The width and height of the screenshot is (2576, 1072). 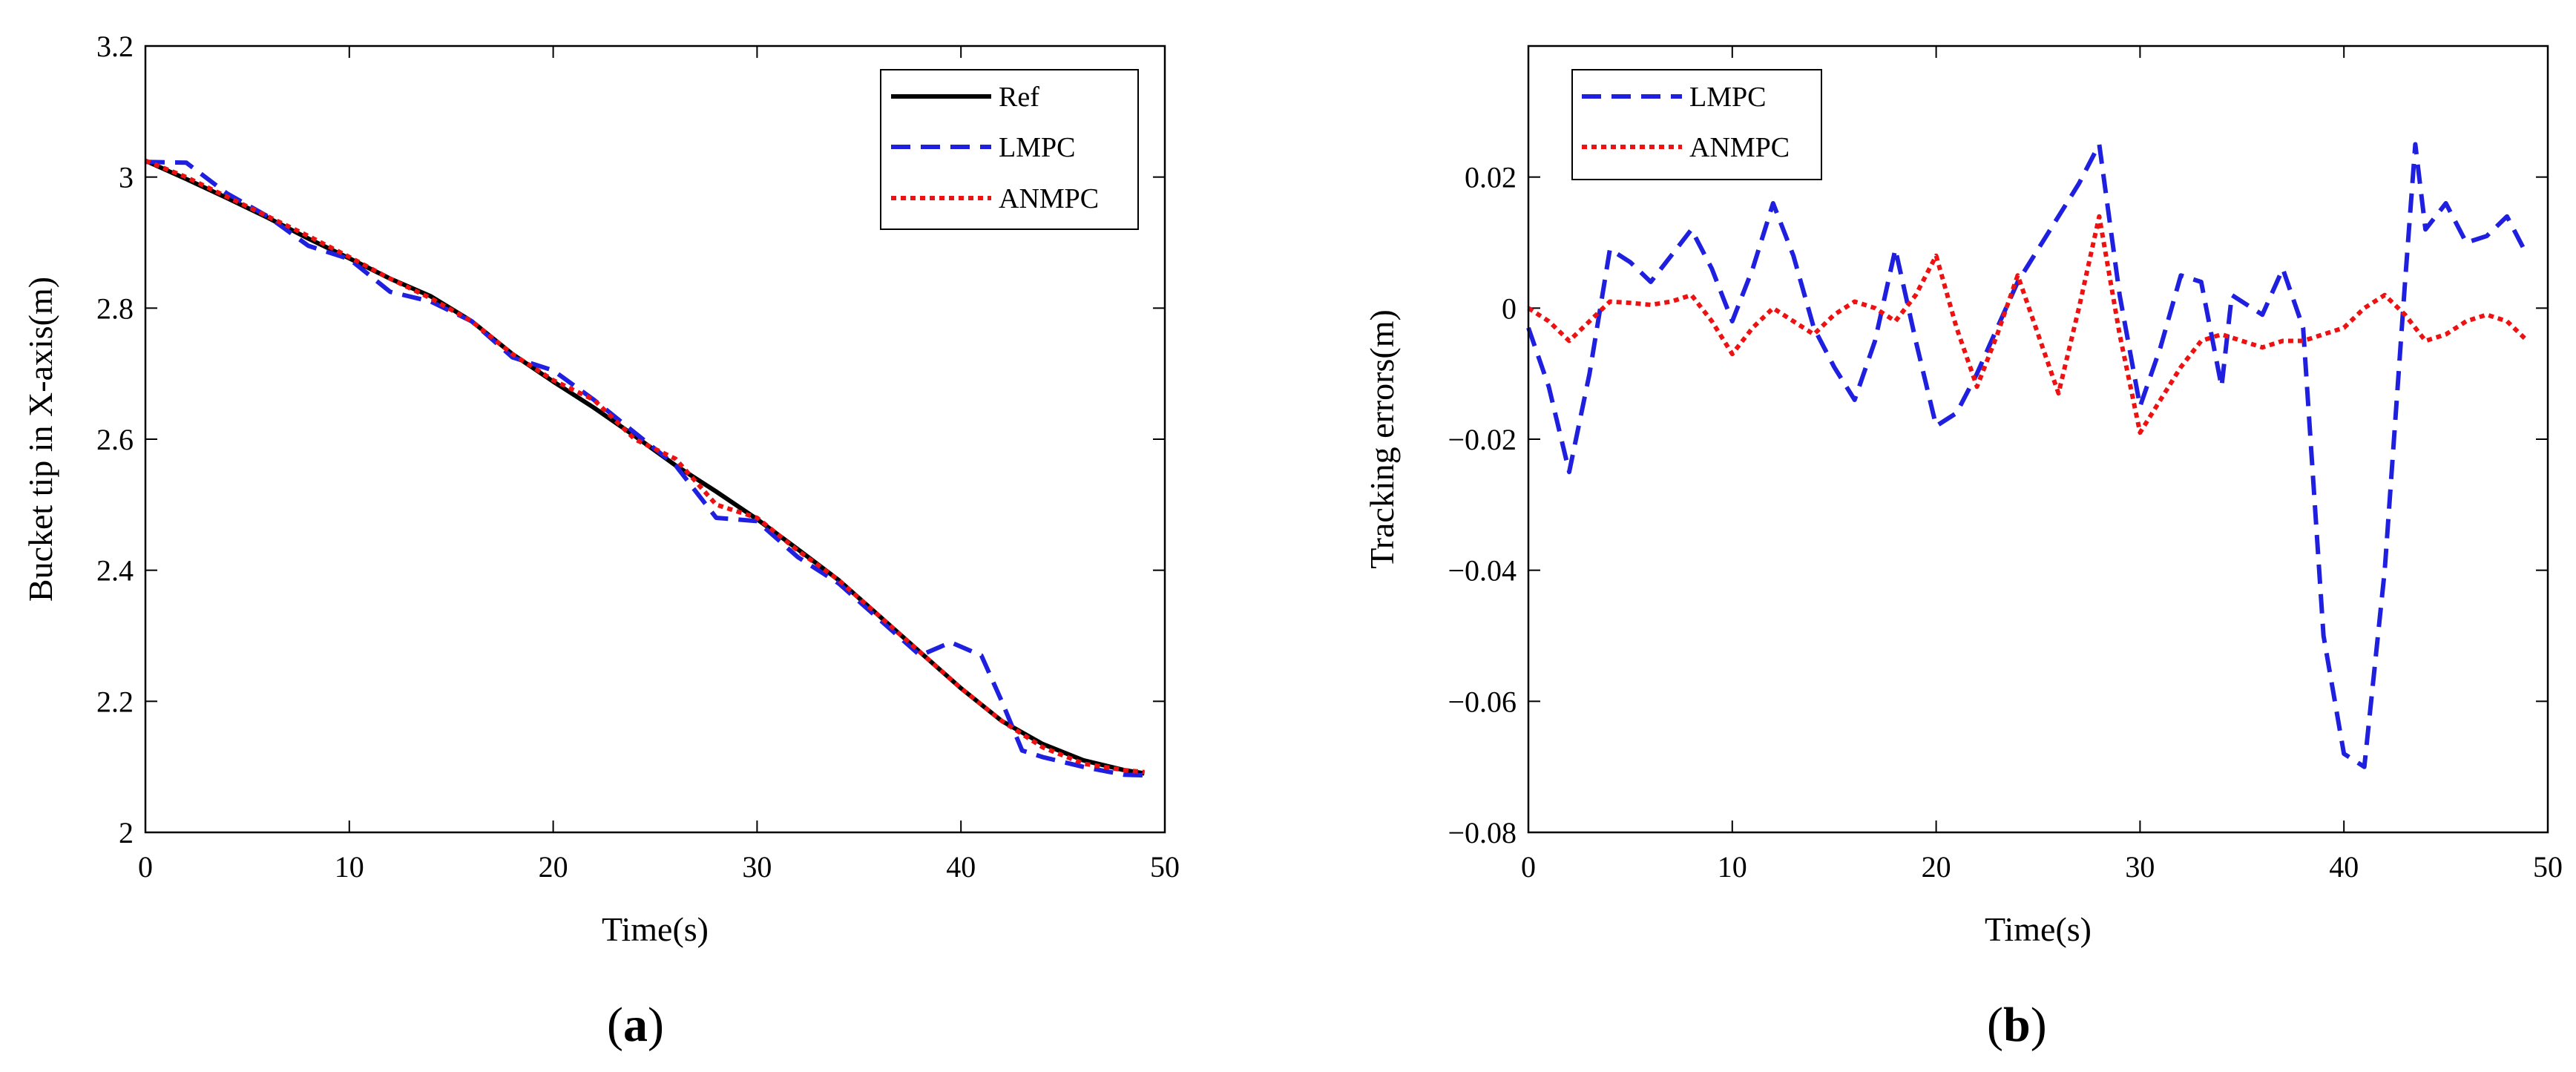 What do you see at coordinates (1165, 867) in the screenshot?
I see `panel-a-xtick-label: 50` at bounding box center [1165, 867].